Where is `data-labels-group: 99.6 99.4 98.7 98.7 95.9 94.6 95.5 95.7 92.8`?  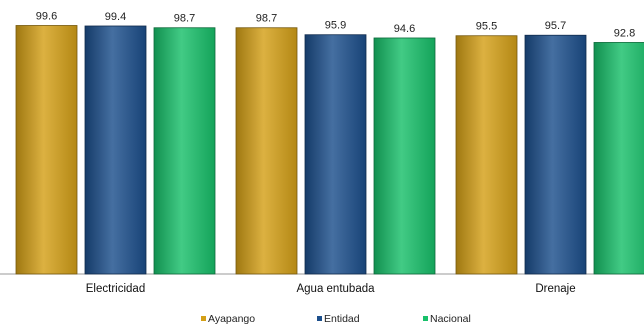
data-labels-group: 99.6 99.4 98.7 98.7 95.9 94.6 95.5 95.7 92.8 is located at coordinates (335, 24).